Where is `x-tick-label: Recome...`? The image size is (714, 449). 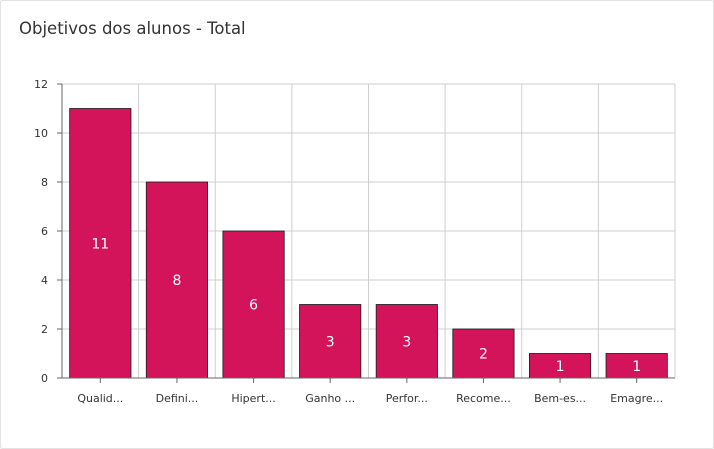
x-tick-label: Recome... is located at coordinates (483, 398).